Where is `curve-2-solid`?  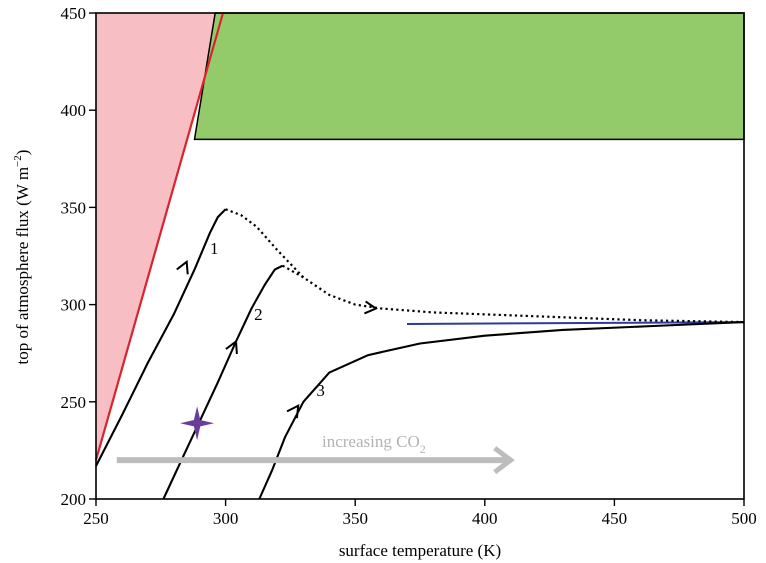 curve-2-solid is located at coordinates (223, 382).